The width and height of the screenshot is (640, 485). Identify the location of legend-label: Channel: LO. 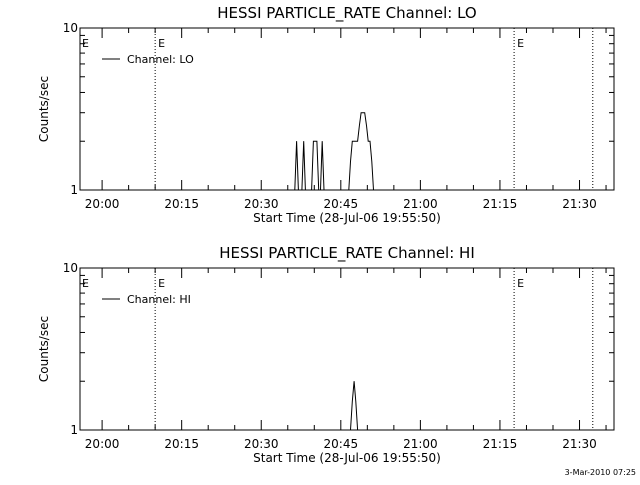
(160, 59).